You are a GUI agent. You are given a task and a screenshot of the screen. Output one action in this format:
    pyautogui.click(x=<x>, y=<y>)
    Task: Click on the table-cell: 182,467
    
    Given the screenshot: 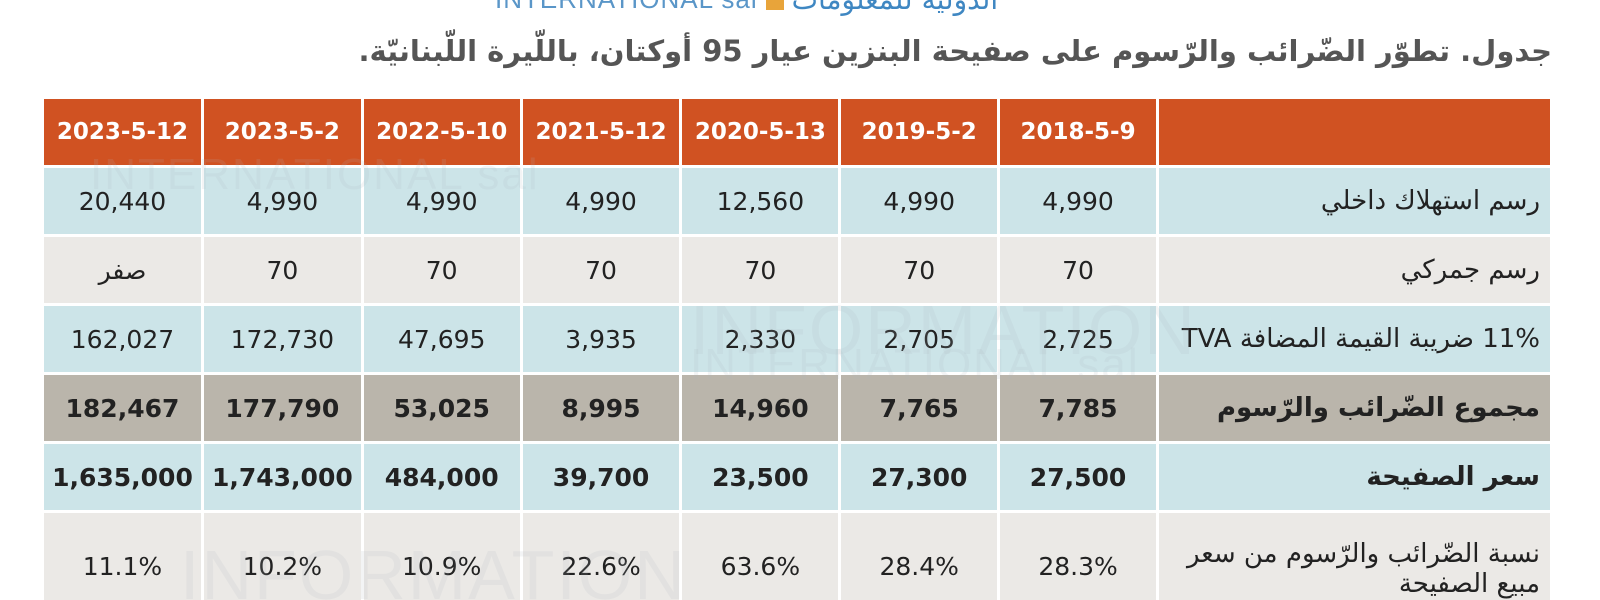 What is the action you would take?
    pyautogui.click(x=122, y=408)
    